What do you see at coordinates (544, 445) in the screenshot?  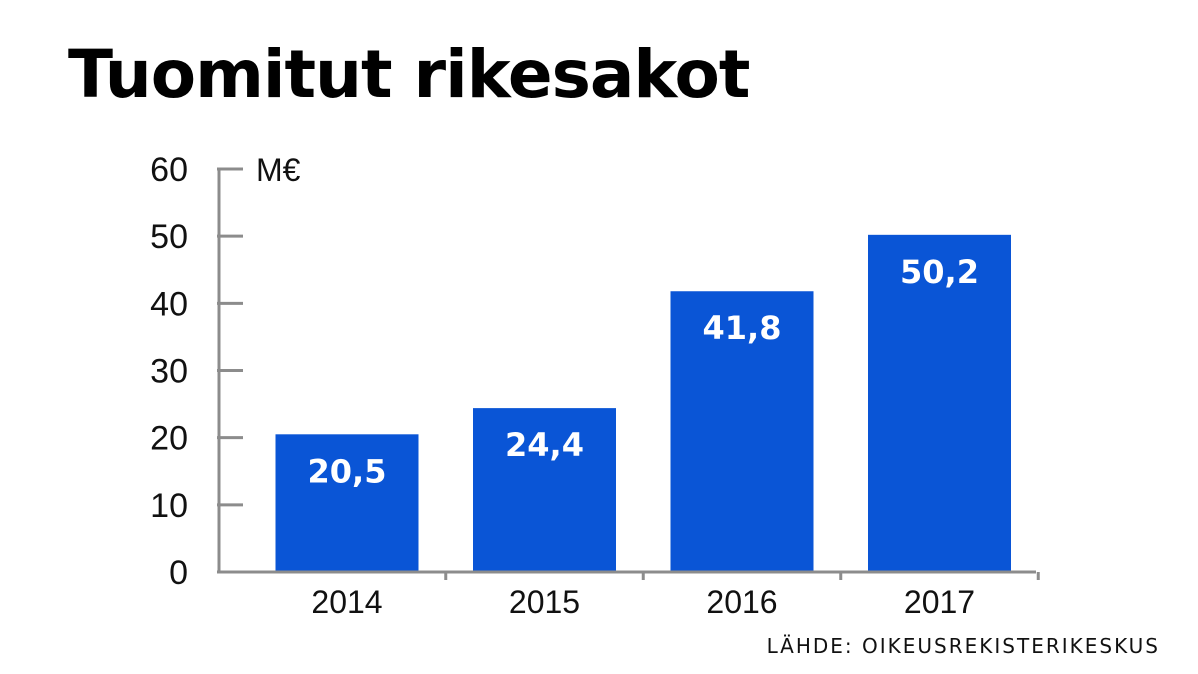 I see `bar-value-label: 24,4` at bounding box center [544, 445].